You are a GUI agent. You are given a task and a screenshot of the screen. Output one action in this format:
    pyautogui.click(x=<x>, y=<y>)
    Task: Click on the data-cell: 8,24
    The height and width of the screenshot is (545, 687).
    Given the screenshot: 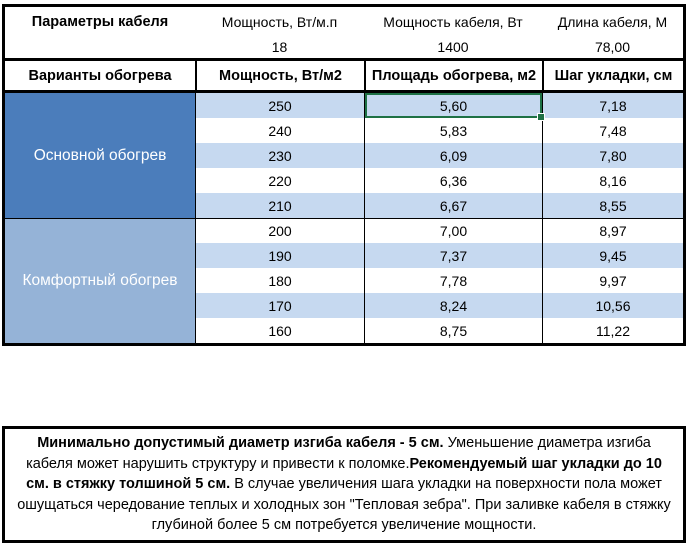 What is the action you would take?
    pyautogui.click(x=453, y=305)
    